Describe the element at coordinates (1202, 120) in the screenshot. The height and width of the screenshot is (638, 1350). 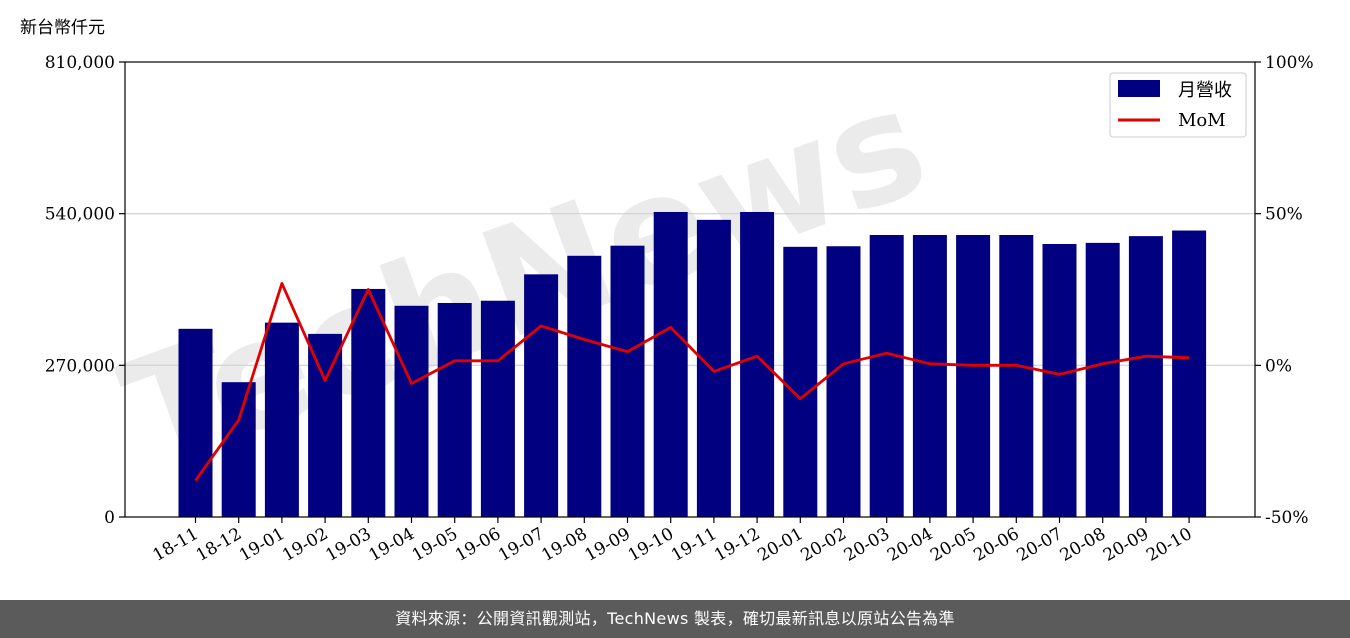
I see `legend-line-label: MoM` at that location.